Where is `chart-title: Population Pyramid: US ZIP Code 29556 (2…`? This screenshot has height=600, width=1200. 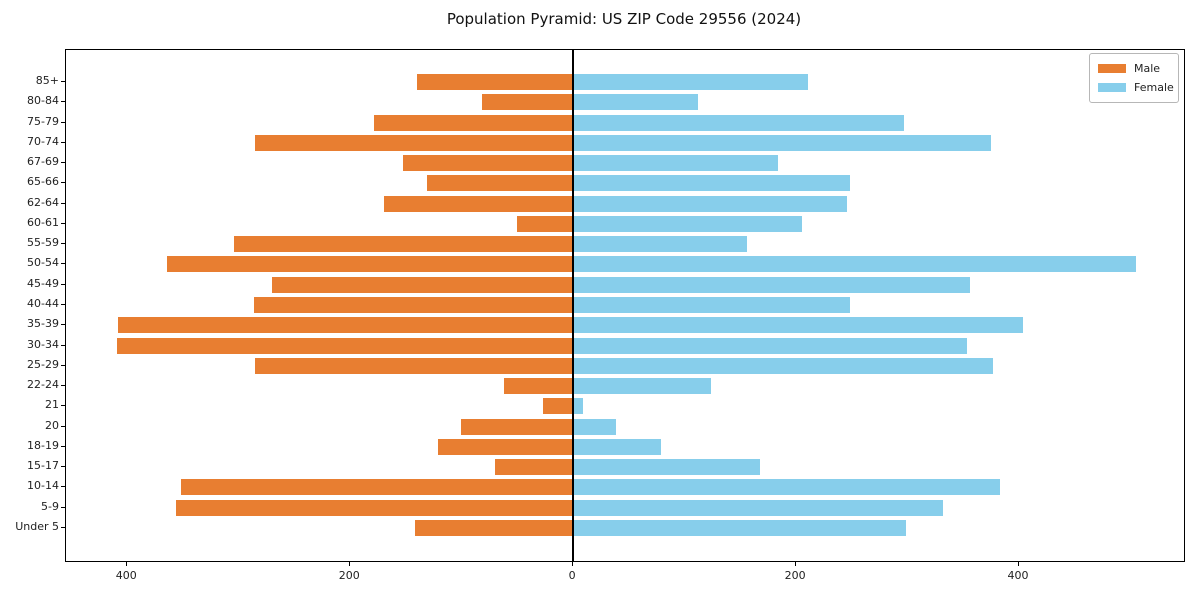 chart-title: Population Pyramid: US ZIP Code 29556 (2… is located at coordinates (624, 19).